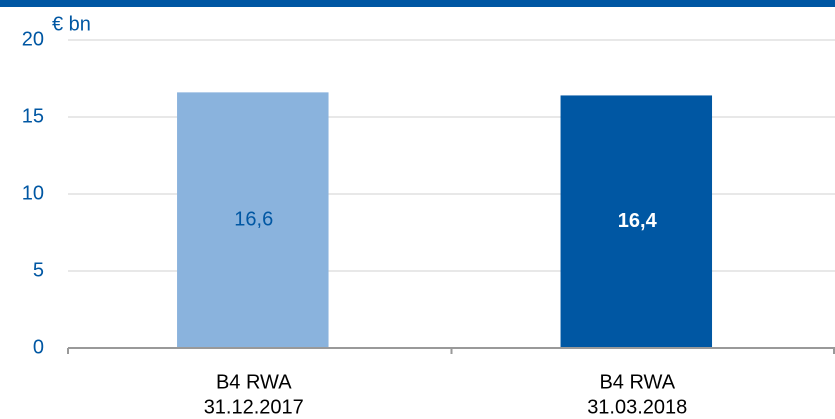 The height and width of the screenshot is (419, 835). What do you see at coordinates (38, 270) in the screenshot?
I see `y-tick-label: 5` at bounding box center [38, 270].